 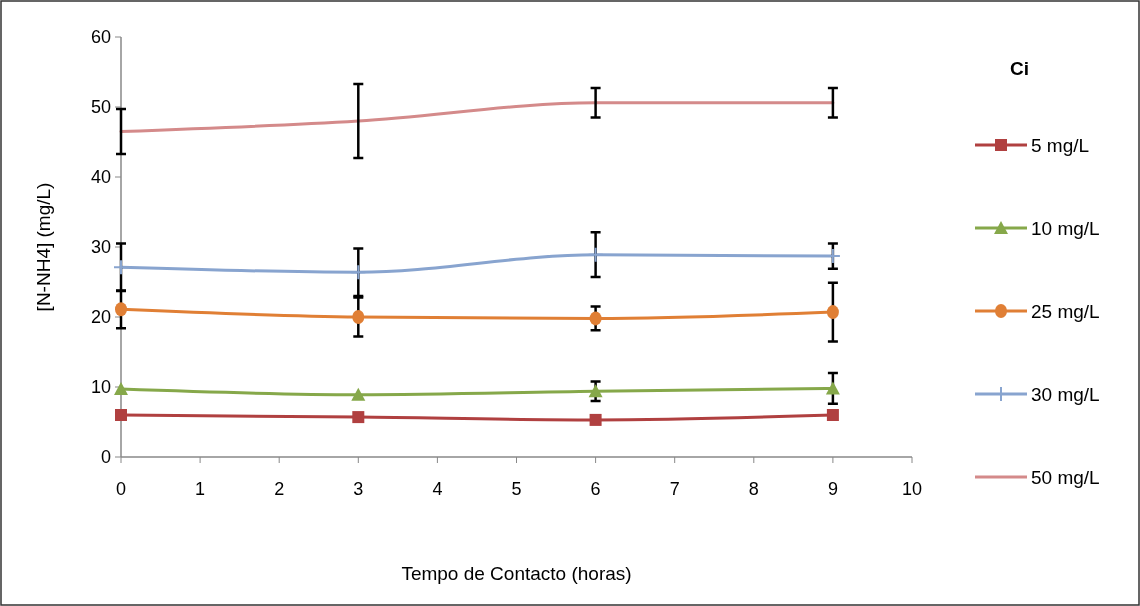 I want to click on x-tick-label: 10, so click(x=912, y=489).